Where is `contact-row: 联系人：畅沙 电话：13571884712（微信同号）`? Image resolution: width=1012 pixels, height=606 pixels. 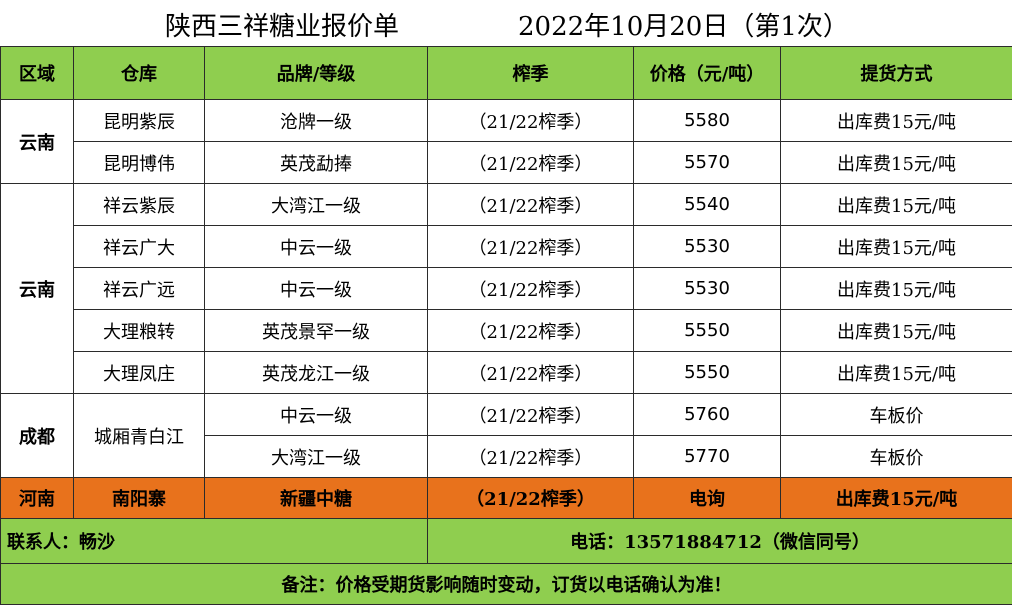 contact-row: 联系人：畅沙 电话：13571884712（微信同号） is located at coordinates (506, 541).